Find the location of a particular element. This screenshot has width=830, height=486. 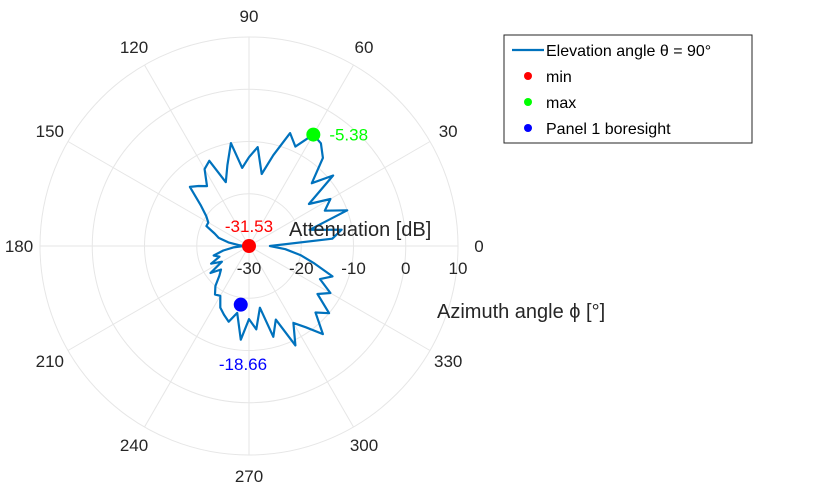

marker-panel-1-boresight is located at coordinates (240, 304).